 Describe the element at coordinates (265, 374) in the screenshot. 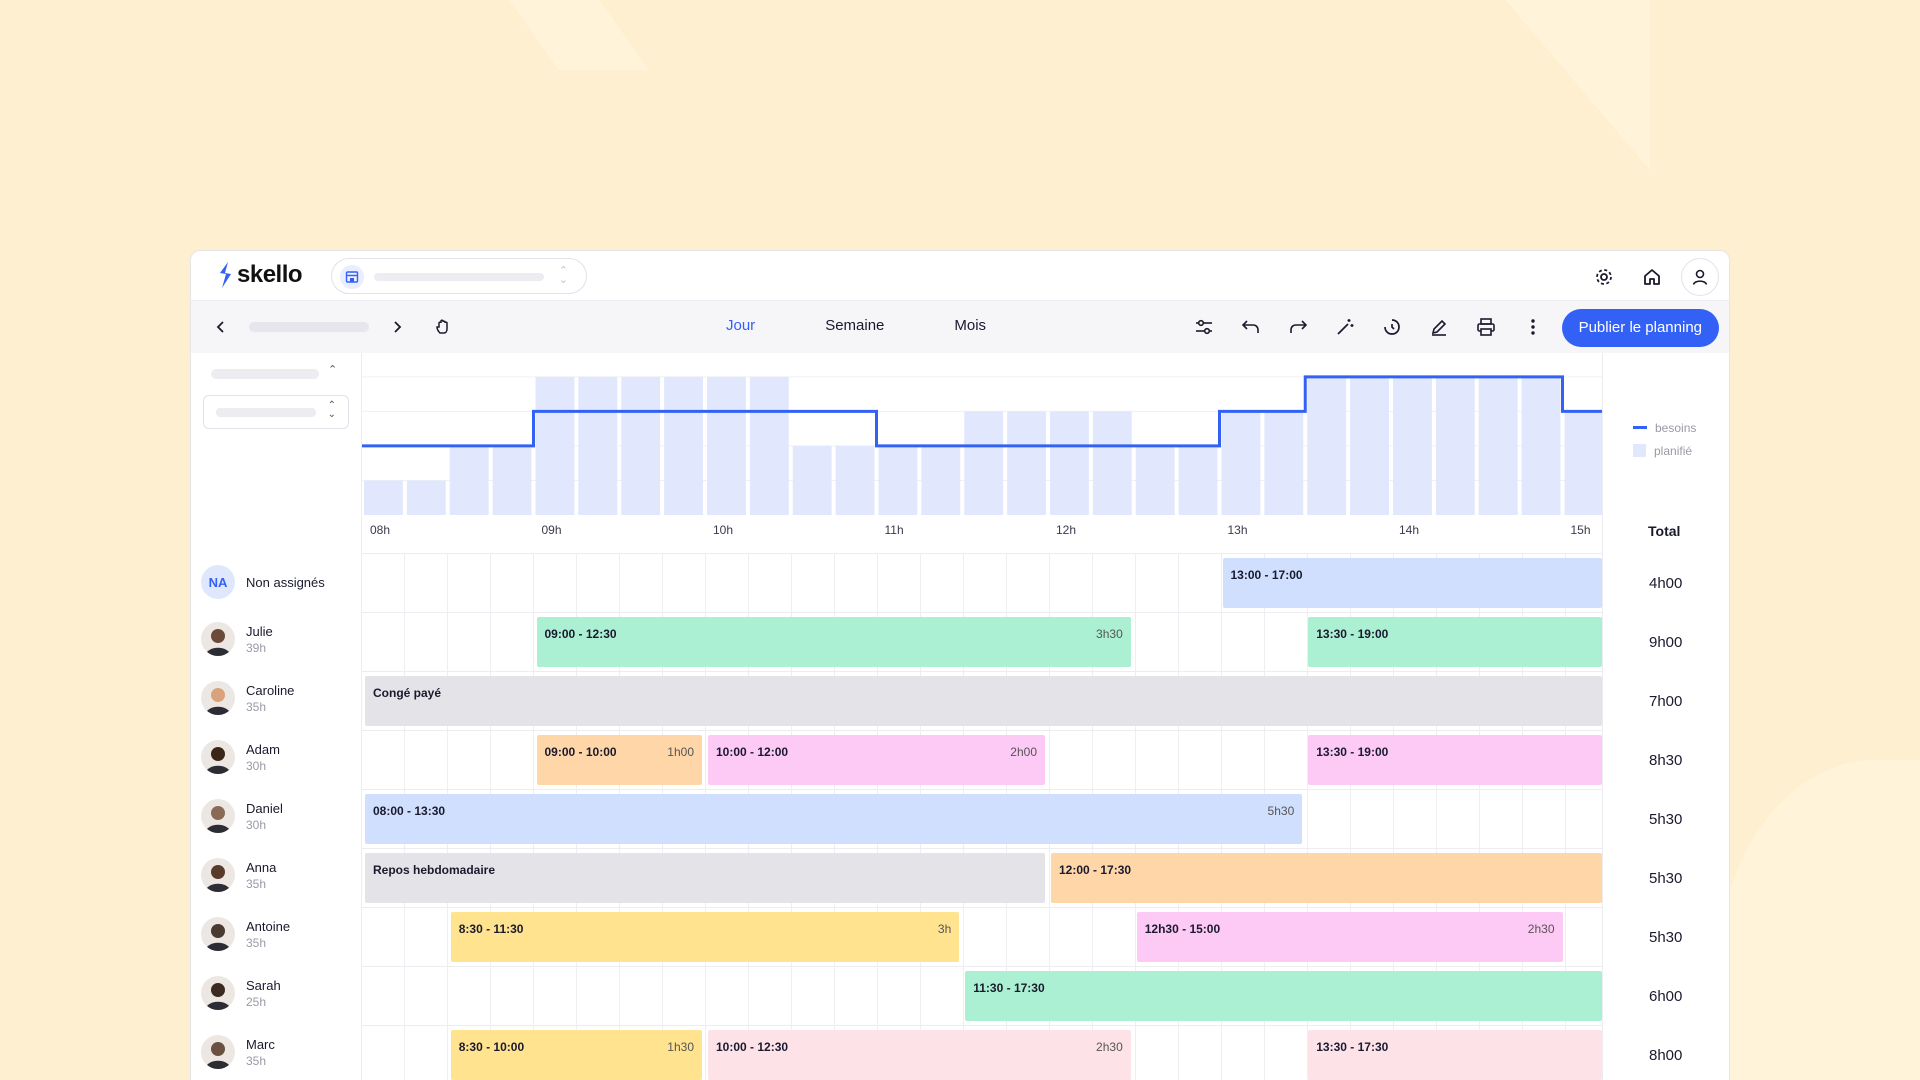

I see `team-filter-placeholder` at that location.